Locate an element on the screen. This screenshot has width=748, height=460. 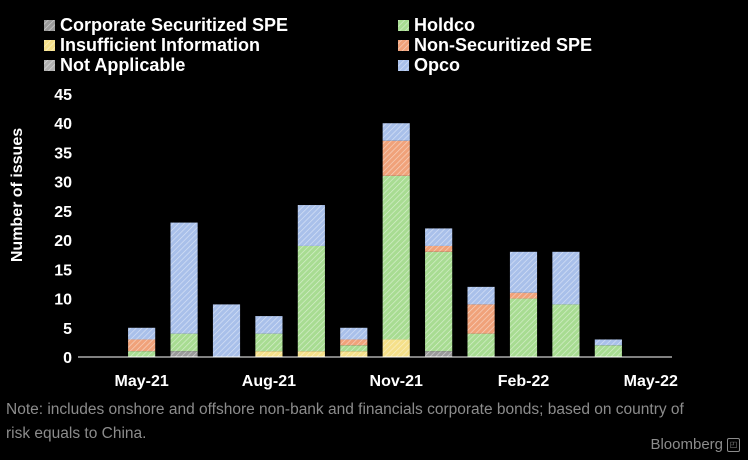
x-tick-label: May-22 is located at coordinates (651, 381).